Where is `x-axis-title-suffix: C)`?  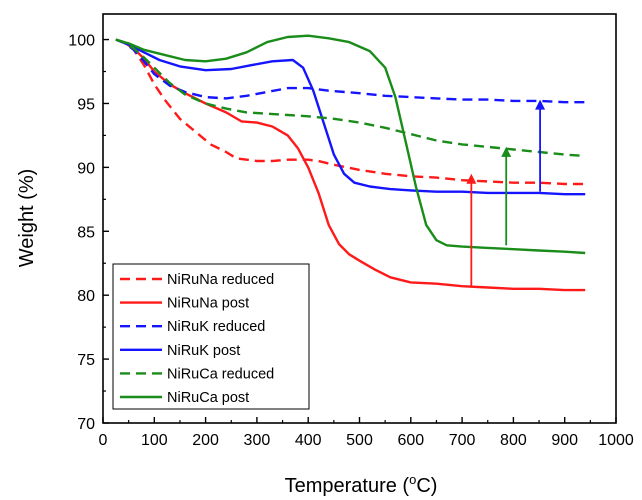 x-axis-title-suffix: C) is located at coordinates (426, 486).